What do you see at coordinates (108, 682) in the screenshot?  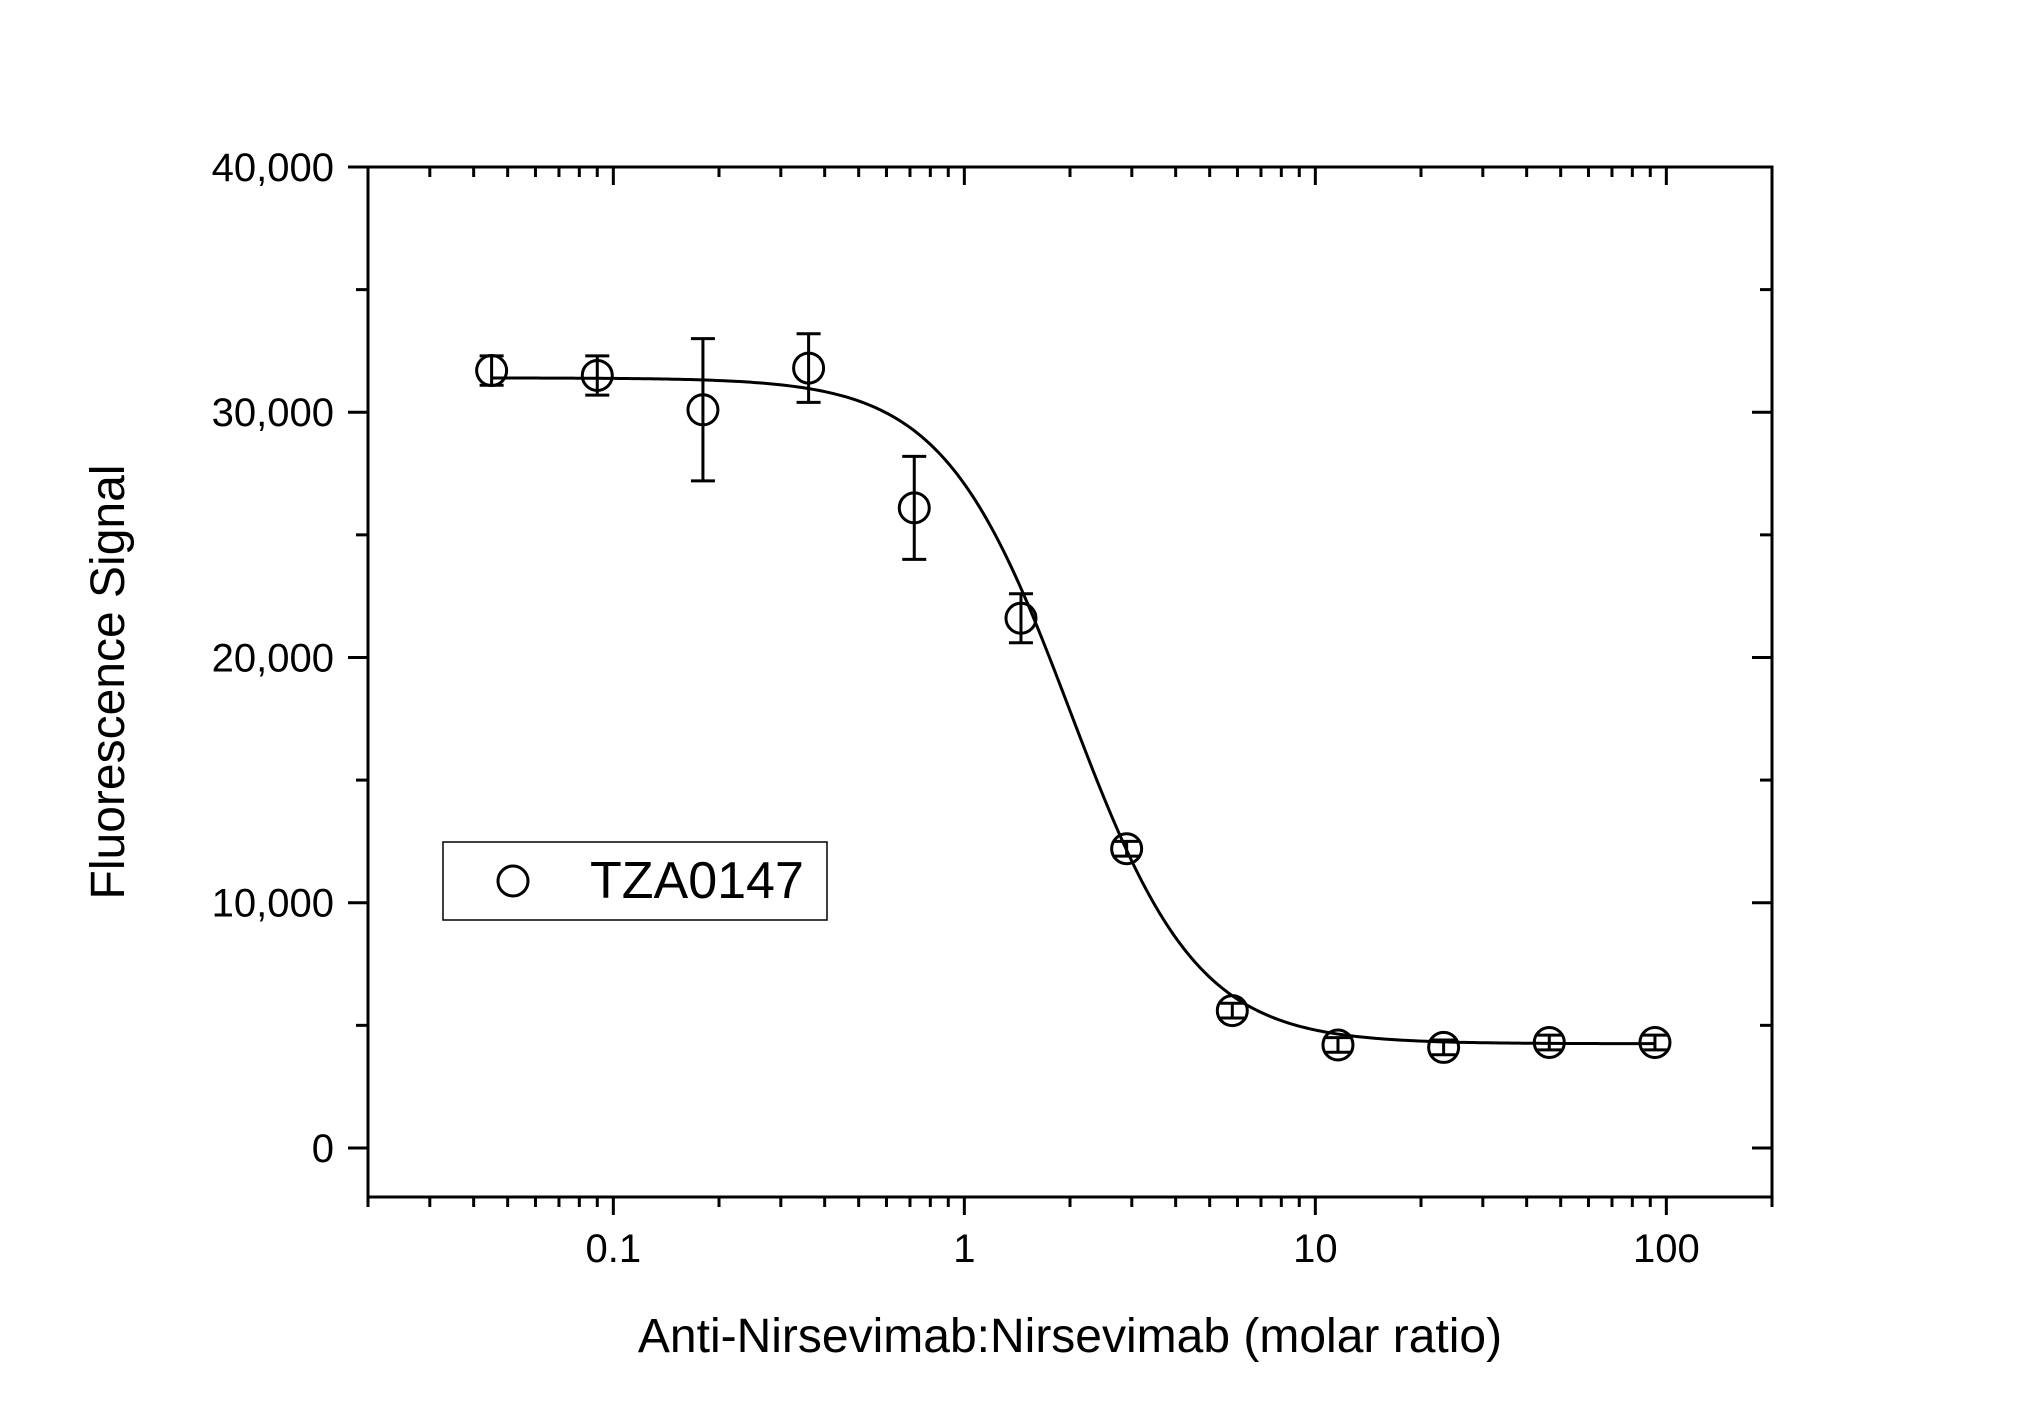 I see `y-axis-title: Fluorescence Signal` at bounding box center [108, 682].